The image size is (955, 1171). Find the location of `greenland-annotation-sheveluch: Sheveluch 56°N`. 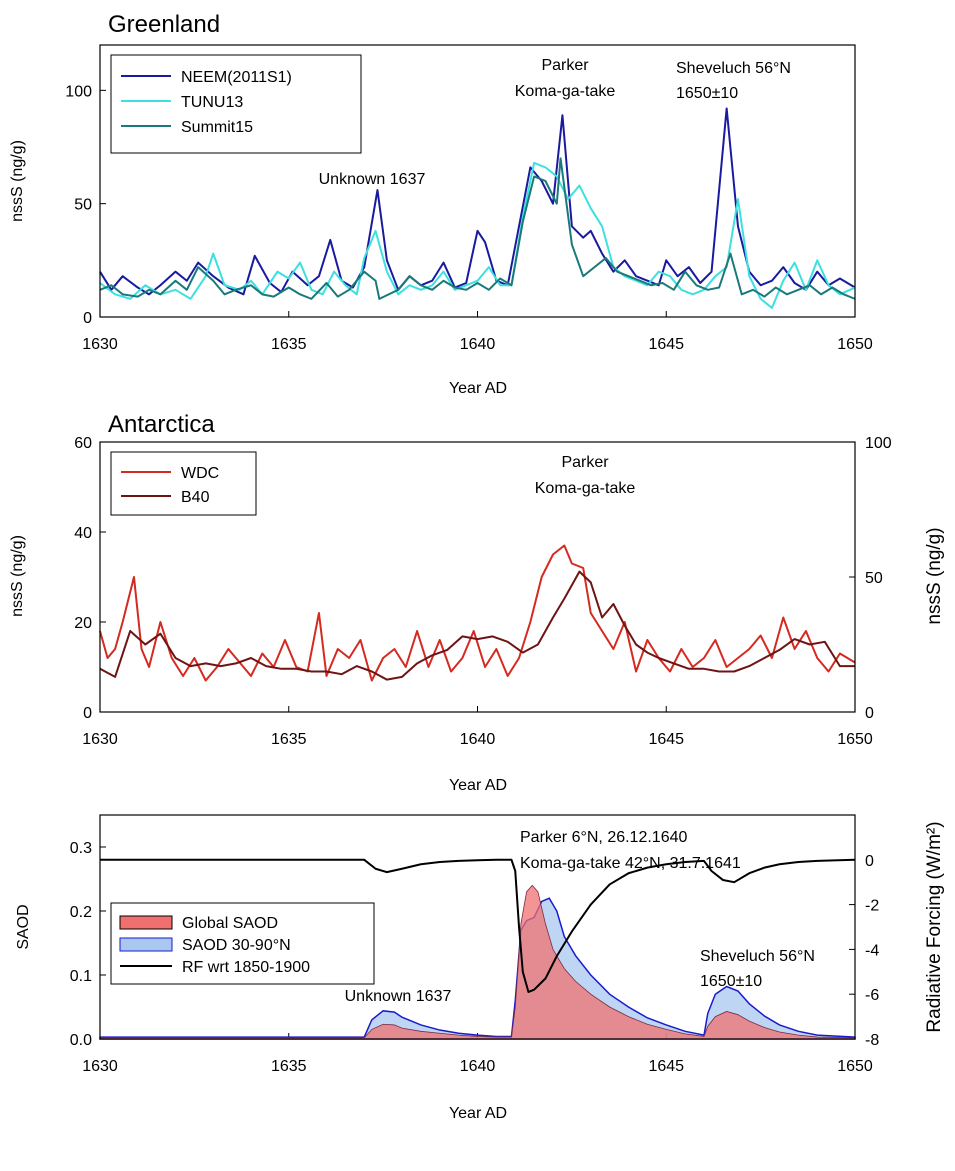

greenland-annotation-sheveluch: Sheveluch 56°N is located at coordinates (733, 68).